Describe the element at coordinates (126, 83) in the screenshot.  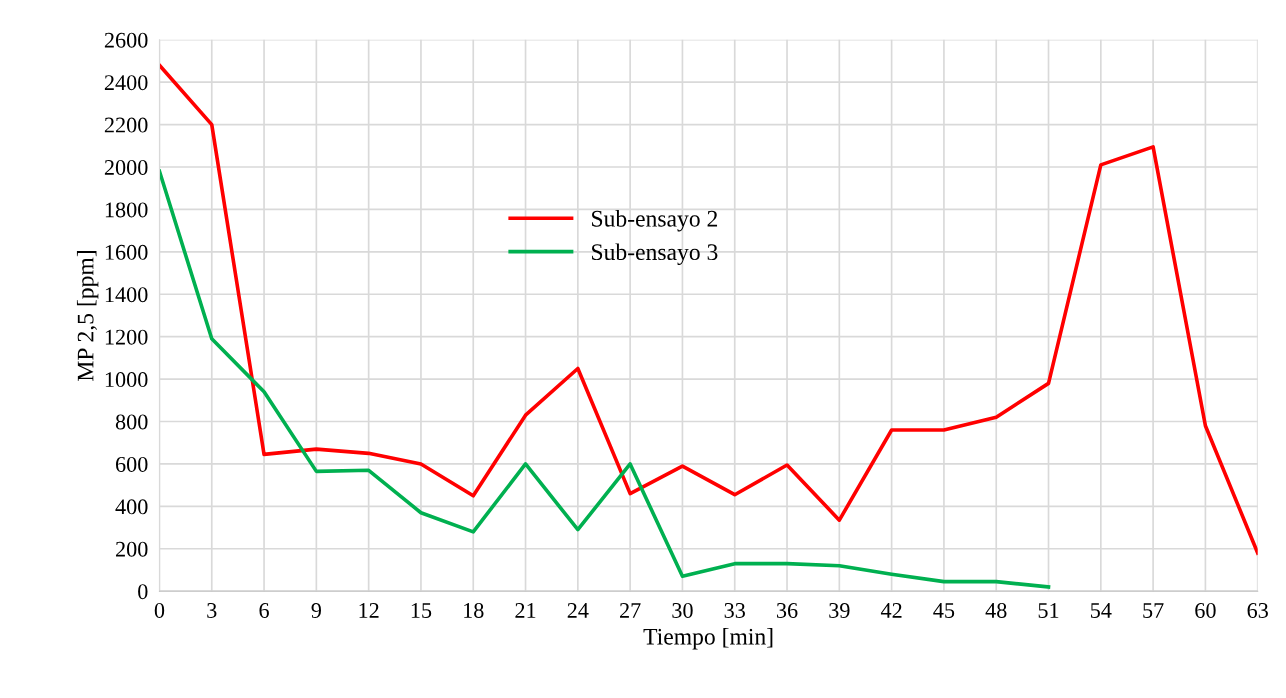
I see `y-tick-label: 2400` at that location.